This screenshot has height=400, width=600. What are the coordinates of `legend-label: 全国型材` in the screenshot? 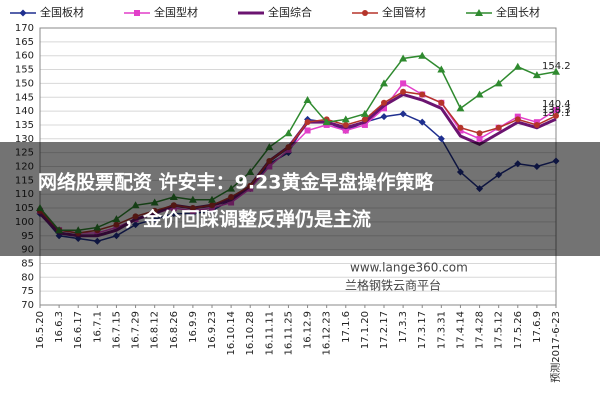 It's located at (176, 12).